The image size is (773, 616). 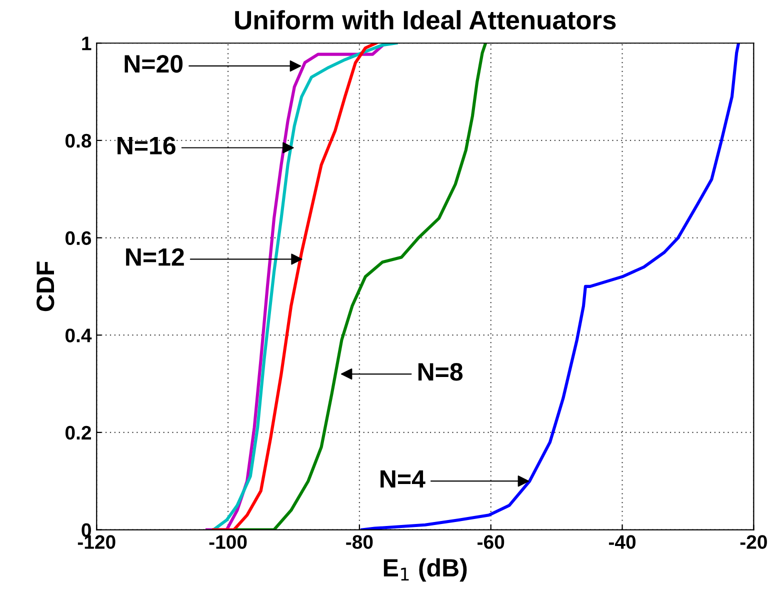 What do you see at coordinates (153, 64) in the screenshot?
I see `annotation: N=20` at bounding box center [153, 64].